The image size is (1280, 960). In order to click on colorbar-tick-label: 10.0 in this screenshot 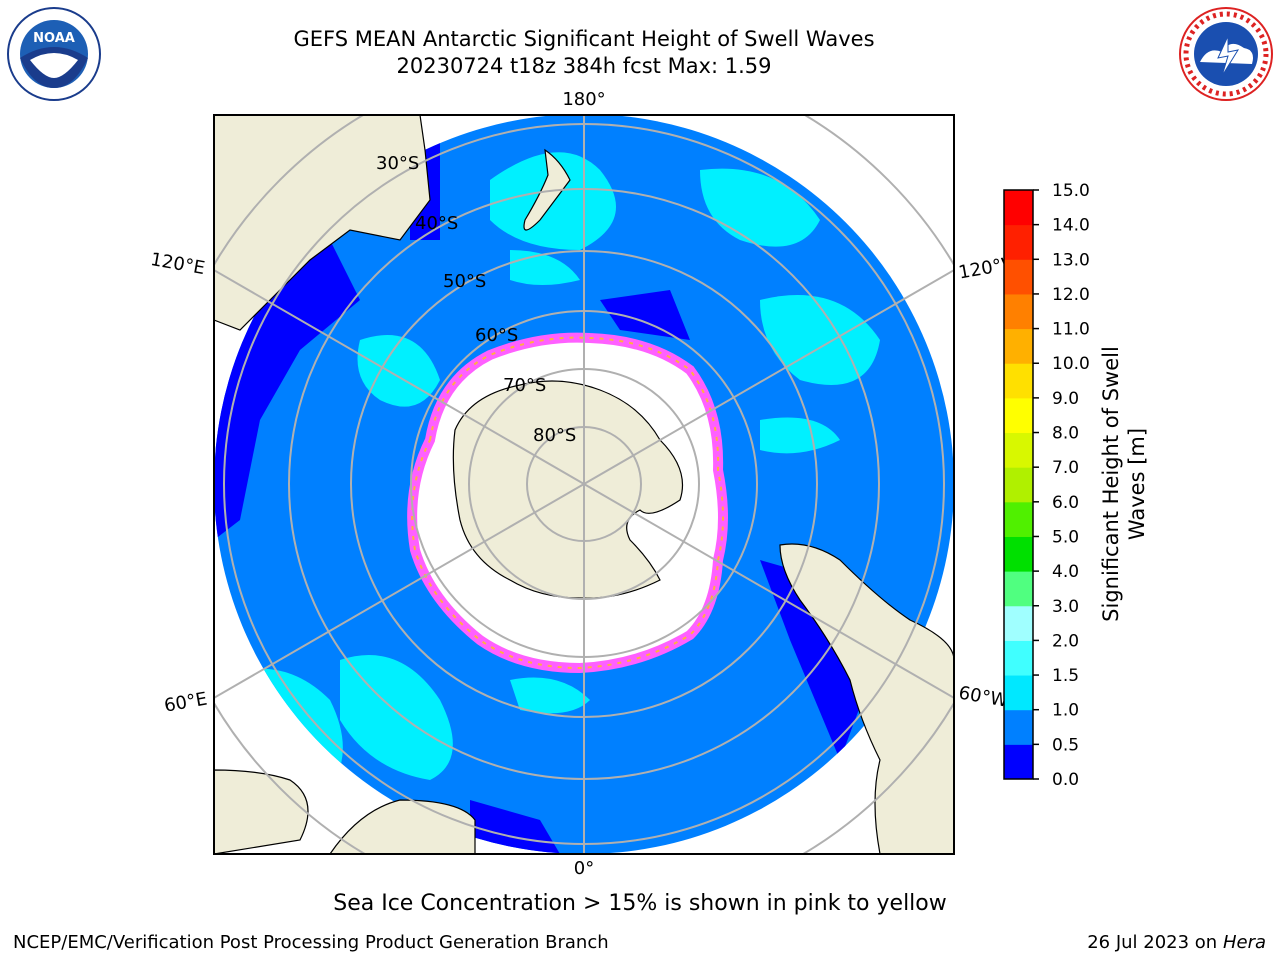, I will do `click(1071, 364)`.